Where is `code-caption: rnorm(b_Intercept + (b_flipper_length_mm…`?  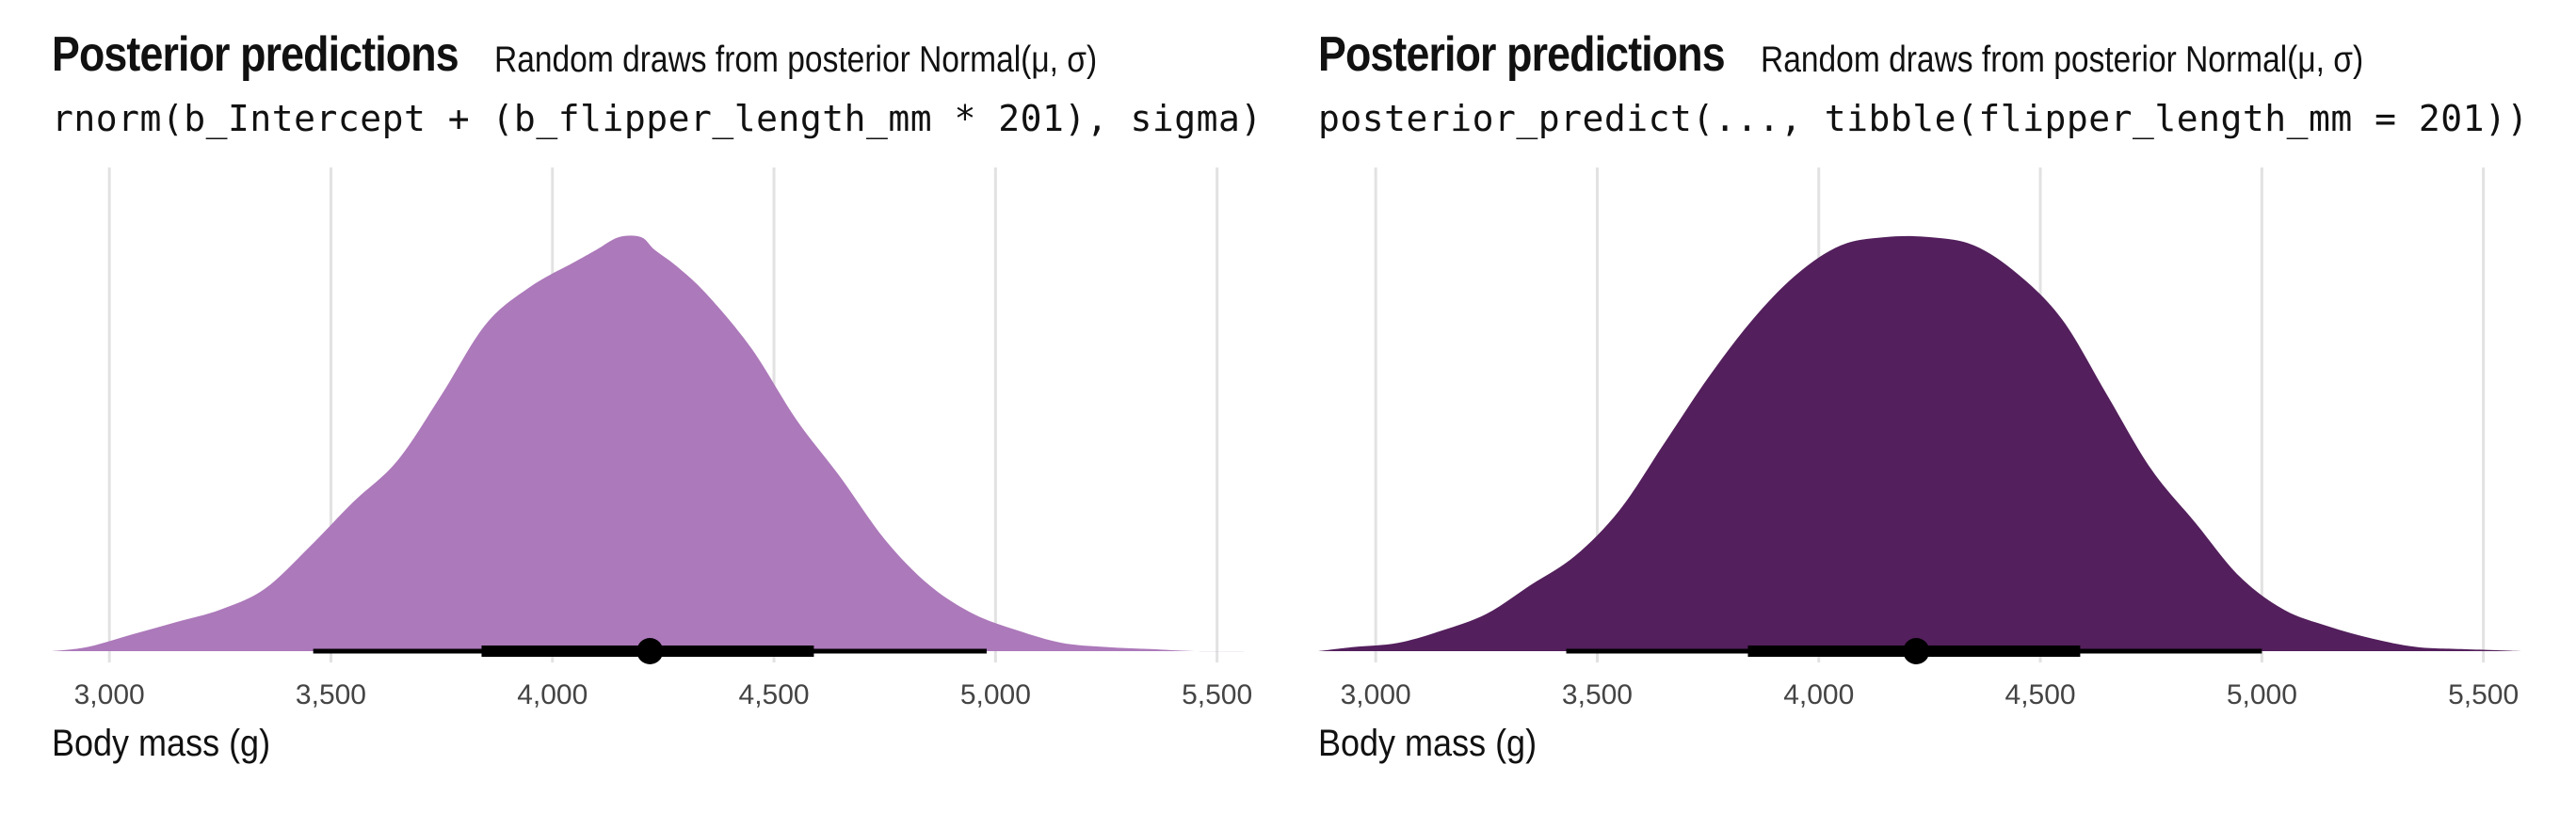
code-caption: rnorm(b_Intercept + (b_flipper_length_mm… is located at coordinates (657, 119).